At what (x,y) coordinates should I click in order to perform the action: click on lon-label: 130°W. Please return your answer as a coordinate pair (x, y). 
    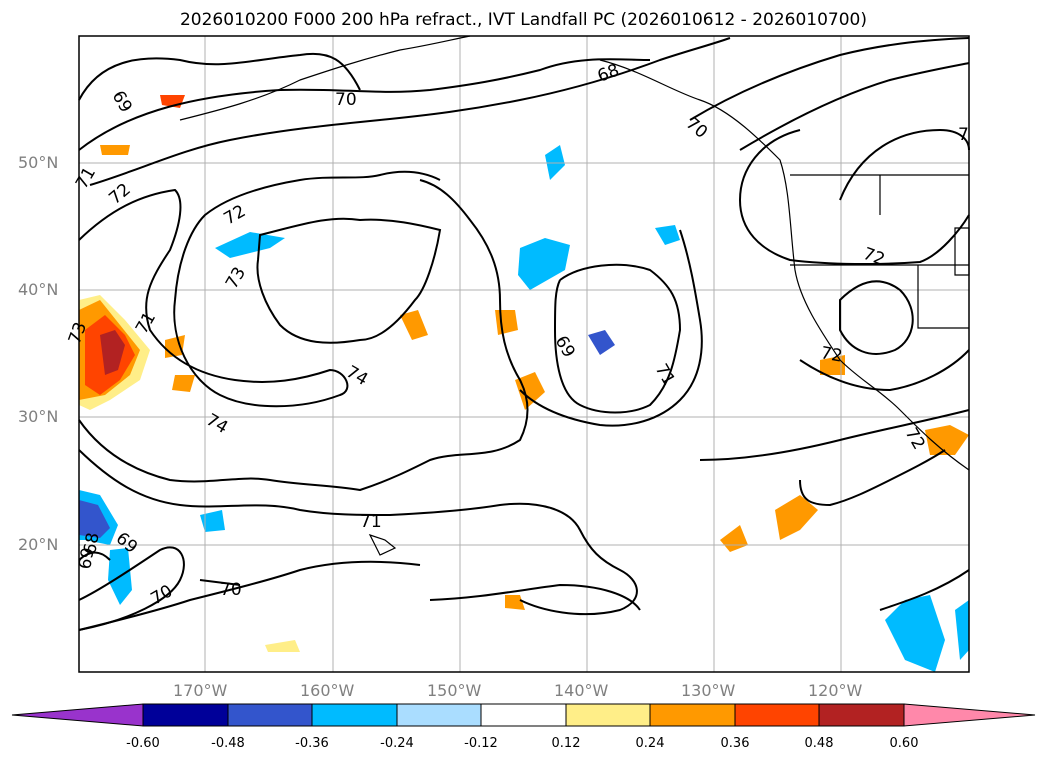
    Looking at the image, I should click on (708, 690).